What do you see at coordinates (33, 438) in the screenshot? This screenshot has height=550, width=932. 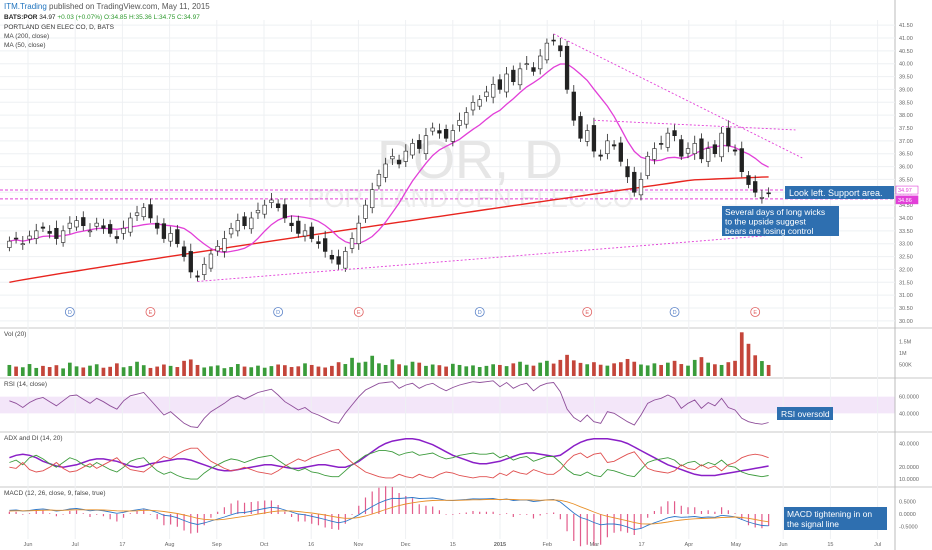 I see `adx-pane-title: ADX and DI (14, 20)` at bounding box center [33, 438].